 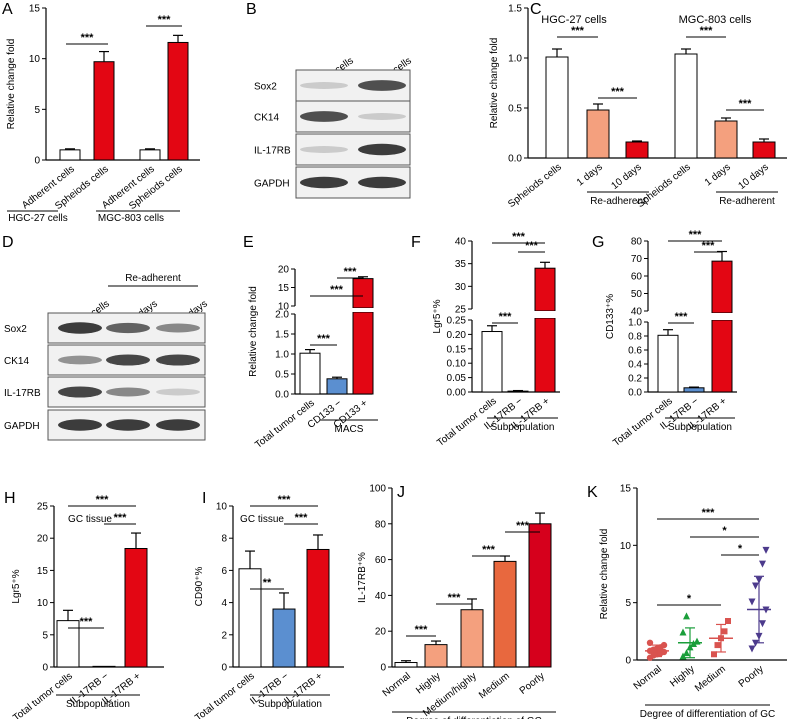 I want to click on panel-letter-a: A, so click(x=7, y=9).